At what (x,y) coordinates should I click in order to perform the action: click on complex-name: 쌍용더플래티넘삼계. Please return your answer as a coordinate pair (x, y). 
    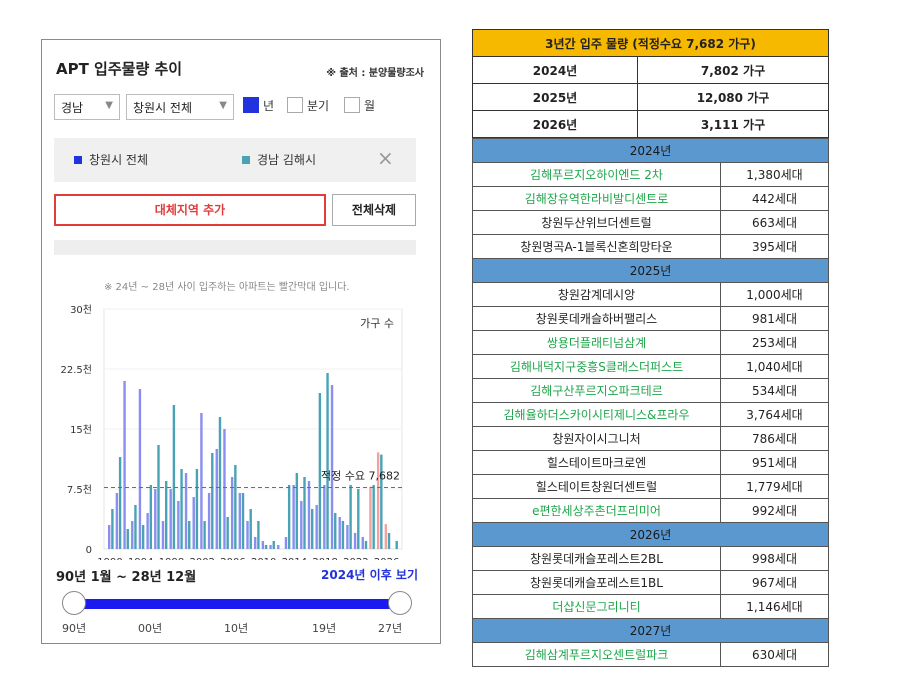
    Looking at the image, I should click on (596, 342).